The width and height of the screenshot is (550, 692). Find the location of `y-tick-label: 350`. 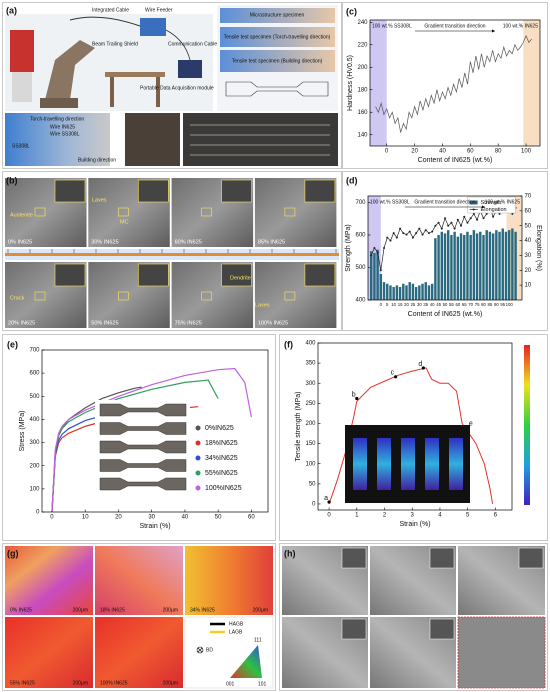

y-tick-label: 350 is located at coordinates (310, 364).